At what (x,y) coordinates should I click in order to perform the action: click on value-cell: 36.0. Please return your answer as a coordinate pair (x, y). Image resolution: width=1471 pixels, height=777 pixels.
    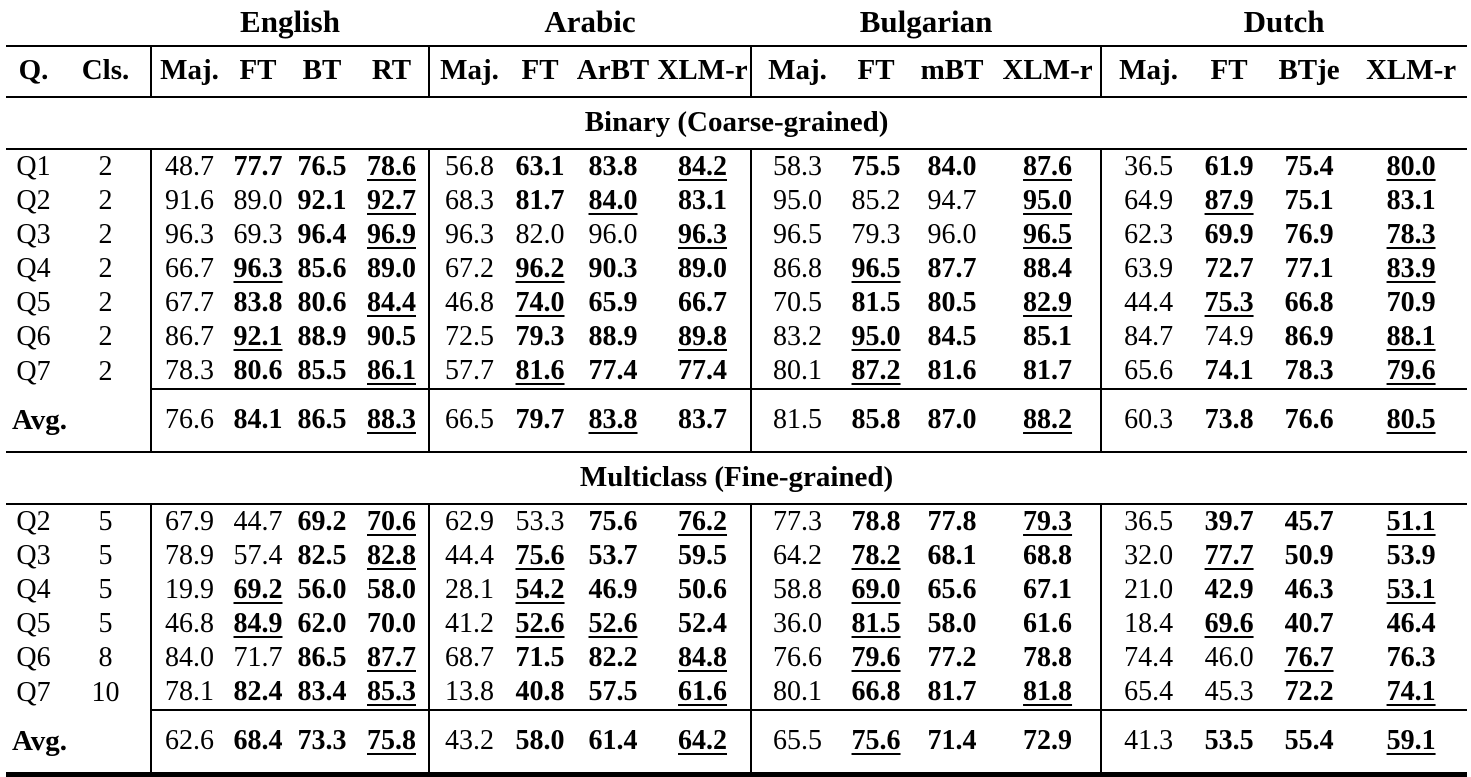
    Looking at the image, I should click on (797, 624).